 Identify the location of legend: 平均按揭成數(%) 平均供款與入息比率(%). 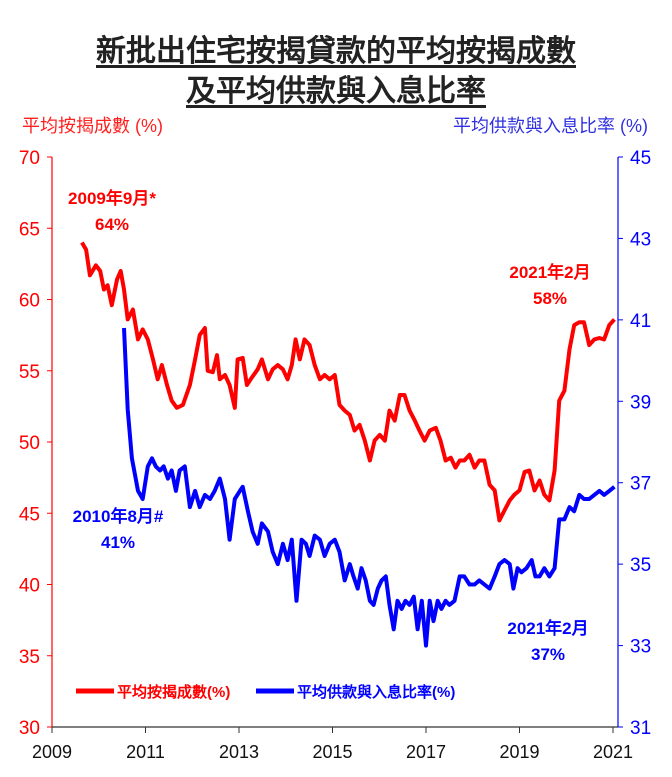
(265, 692).